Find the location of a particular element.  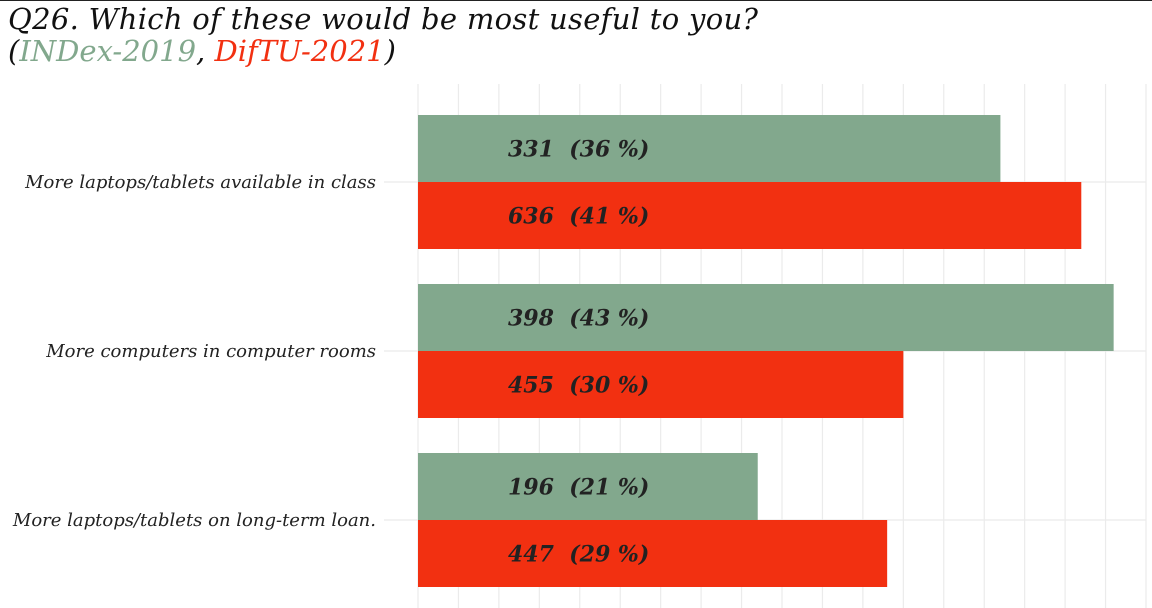

bar-value-label: 636 (41 %) is located at coordinates (578, 217).